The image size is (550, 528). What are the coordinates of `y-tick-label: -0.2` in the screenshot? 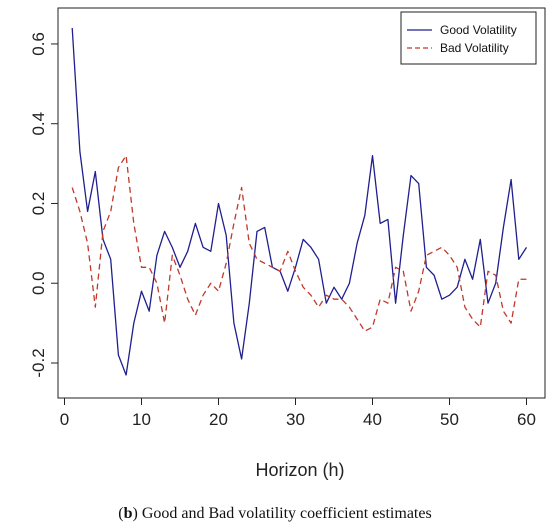 It's located at (38, 362).